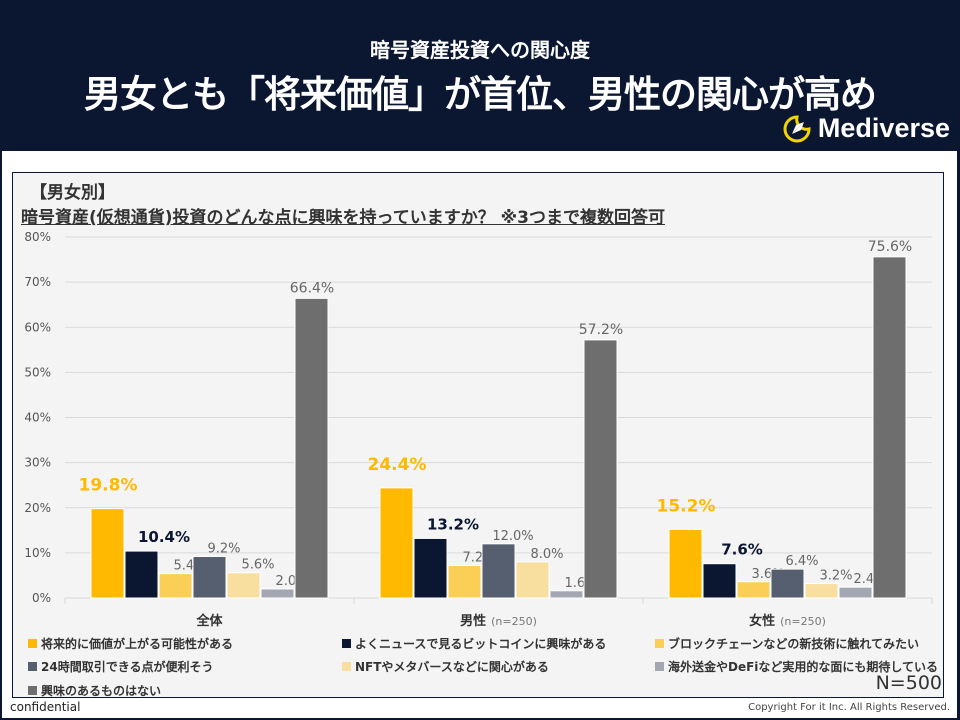 Image resolution: width=960 pixels, height=720 pixels. Describe the element at coordinates (890, 247) in the screenshot. I see `data-label: 75.6%` at that location.